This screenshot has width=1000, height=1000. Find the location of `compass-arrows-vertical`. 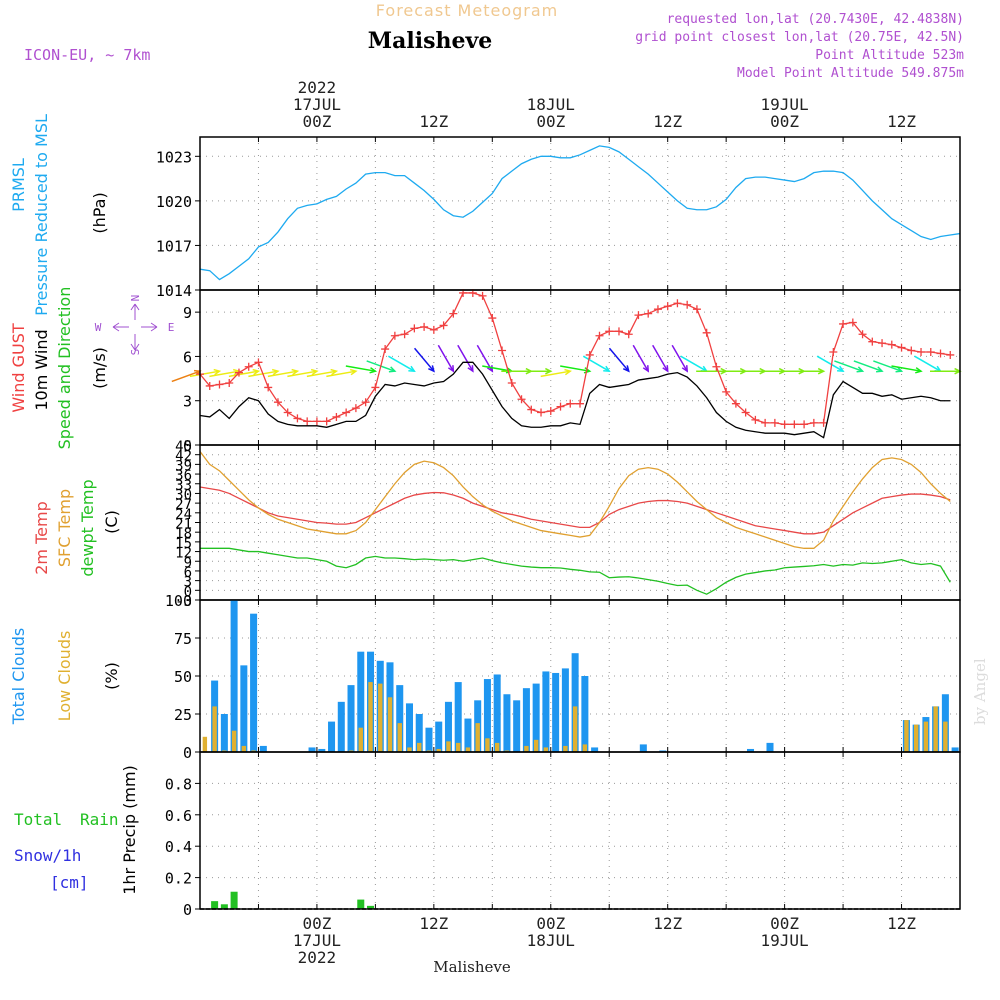

compass-arrows-vertical is located at coordinates (135, 327).